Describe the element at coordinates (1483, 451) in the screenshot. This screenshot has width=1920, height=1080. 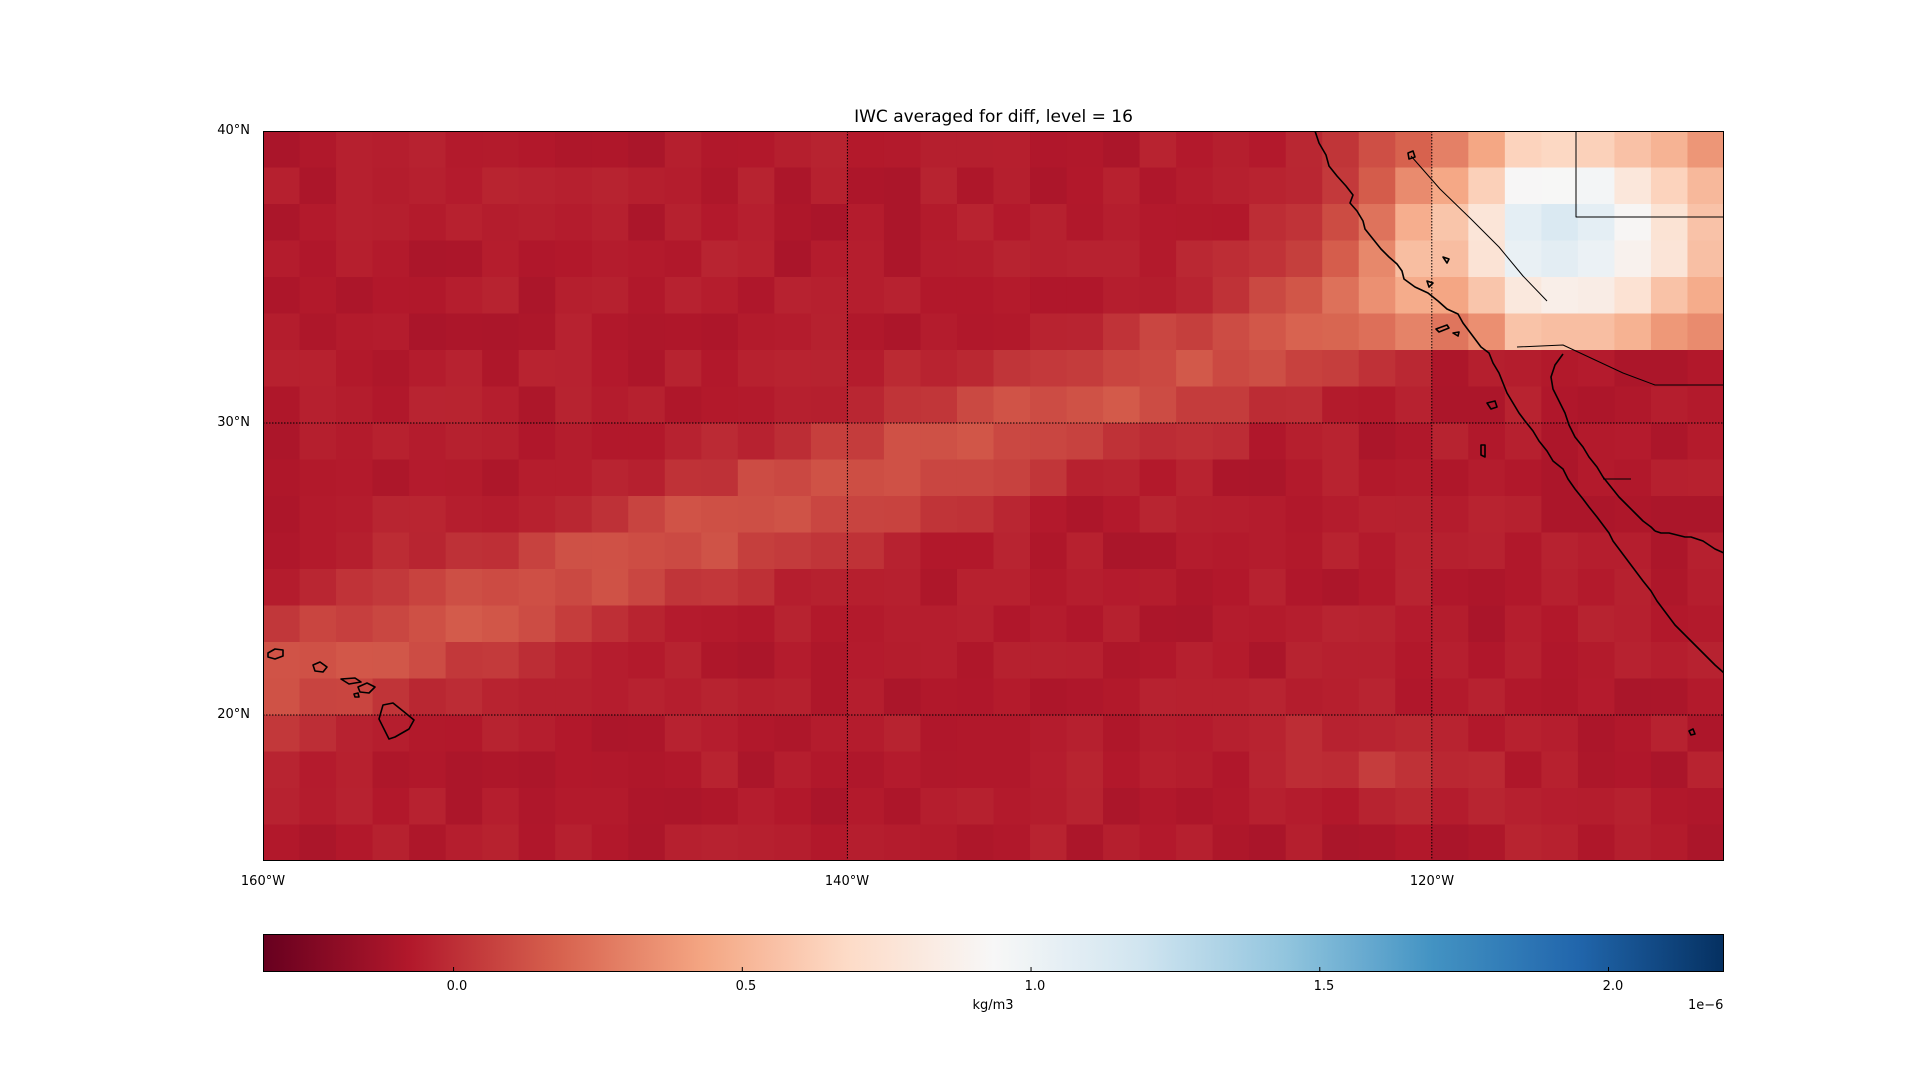
I see `island` at that location.